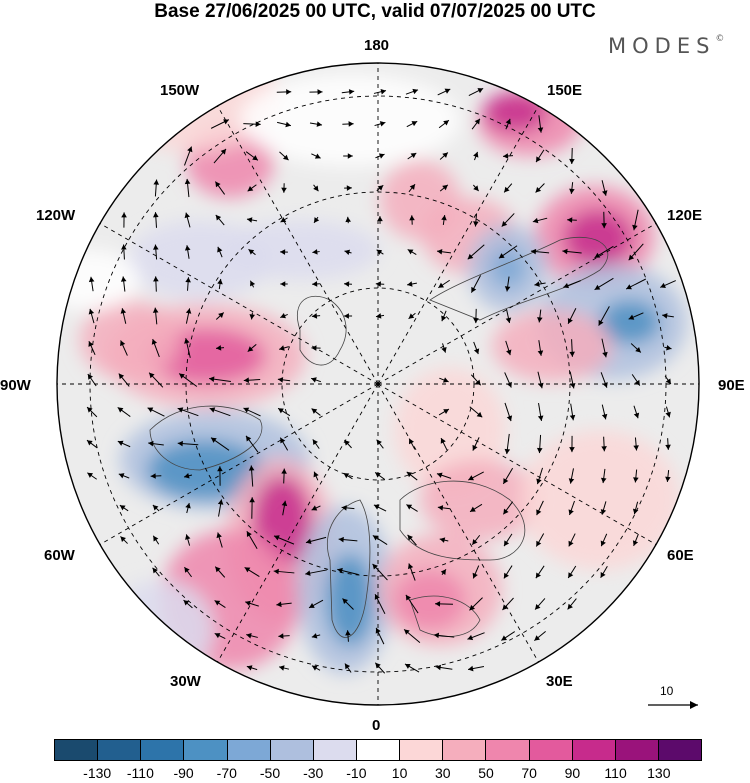 This screenshot has width=750, height=783. What do you see at coordinates (15, 385) in the screenshot?
I see `lon-label-90w: 90W` at bounding box center [15, 385].